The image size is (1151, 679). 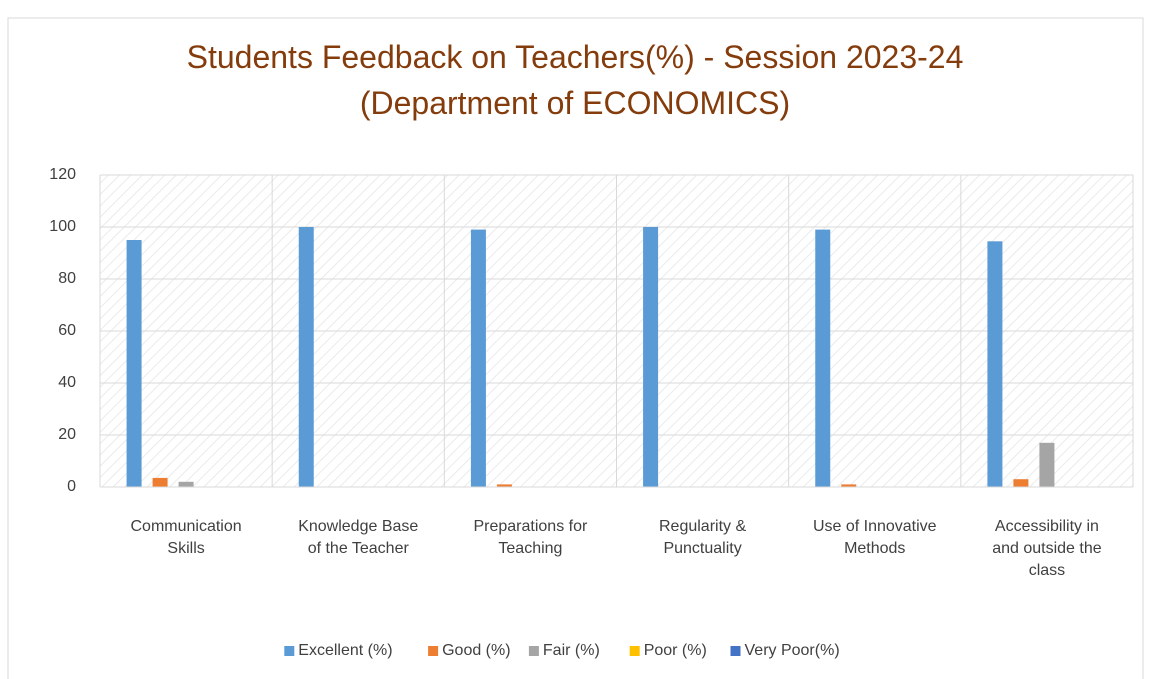 I want to click on legend-label: Fair (%), so click(x=571, y=650).